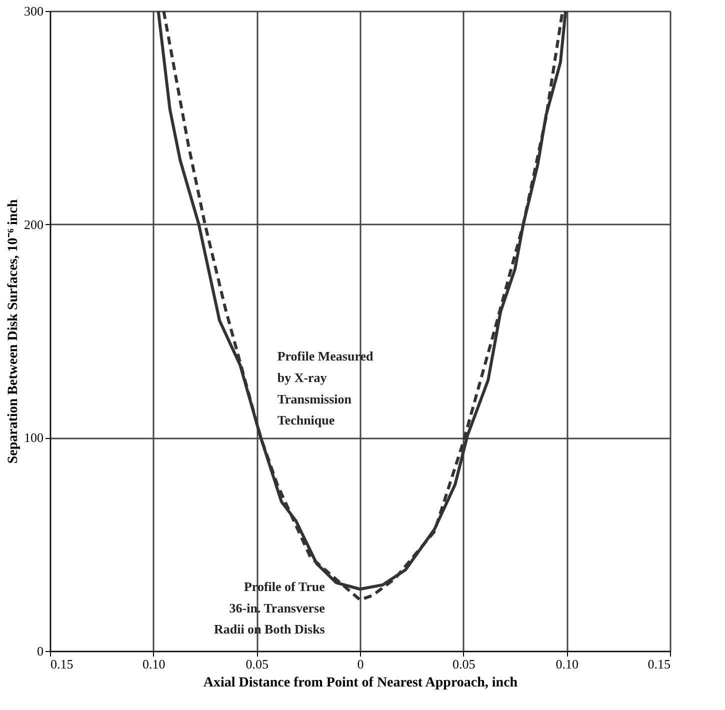 The height and width of the screenshot is (710, 725). I want to click on x-axis-title: Axial Distance from Point of Nearest Approach, inch, so click(360, 683).